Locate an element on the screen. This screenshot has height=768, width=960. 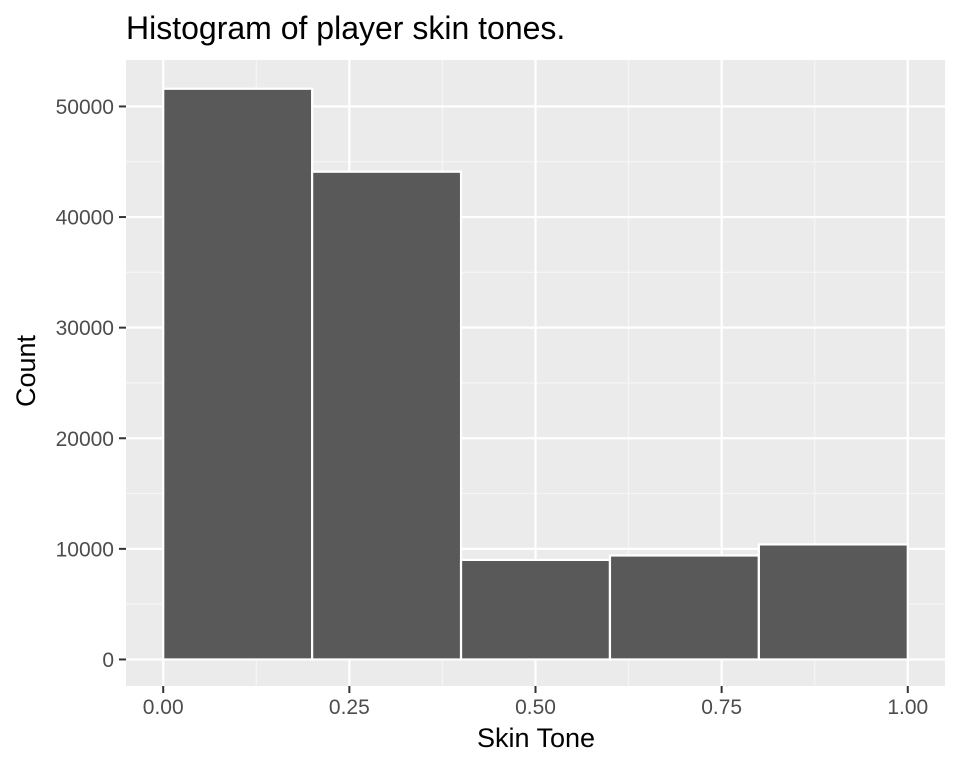
y-tick-label: 50000 is located at coordinates (85, 107).